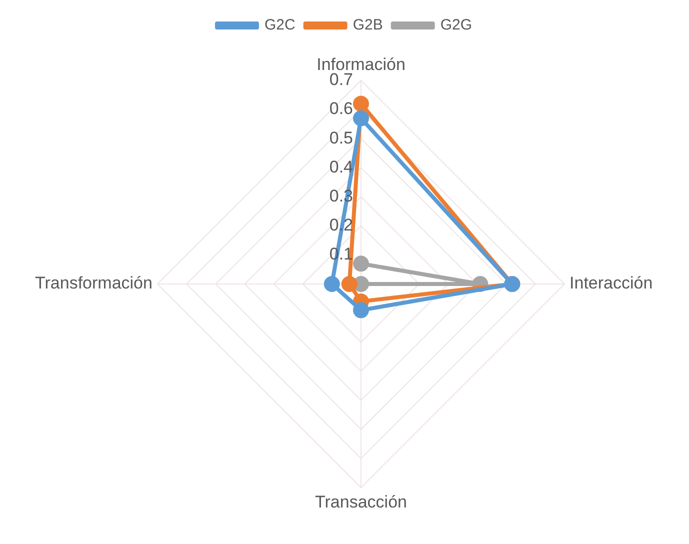 The image size is (689, 544). What do you see at coordinates (341, 108) in the screenshot?
I see `y-tick-label: 0.6` at bounding box center [341, 108].